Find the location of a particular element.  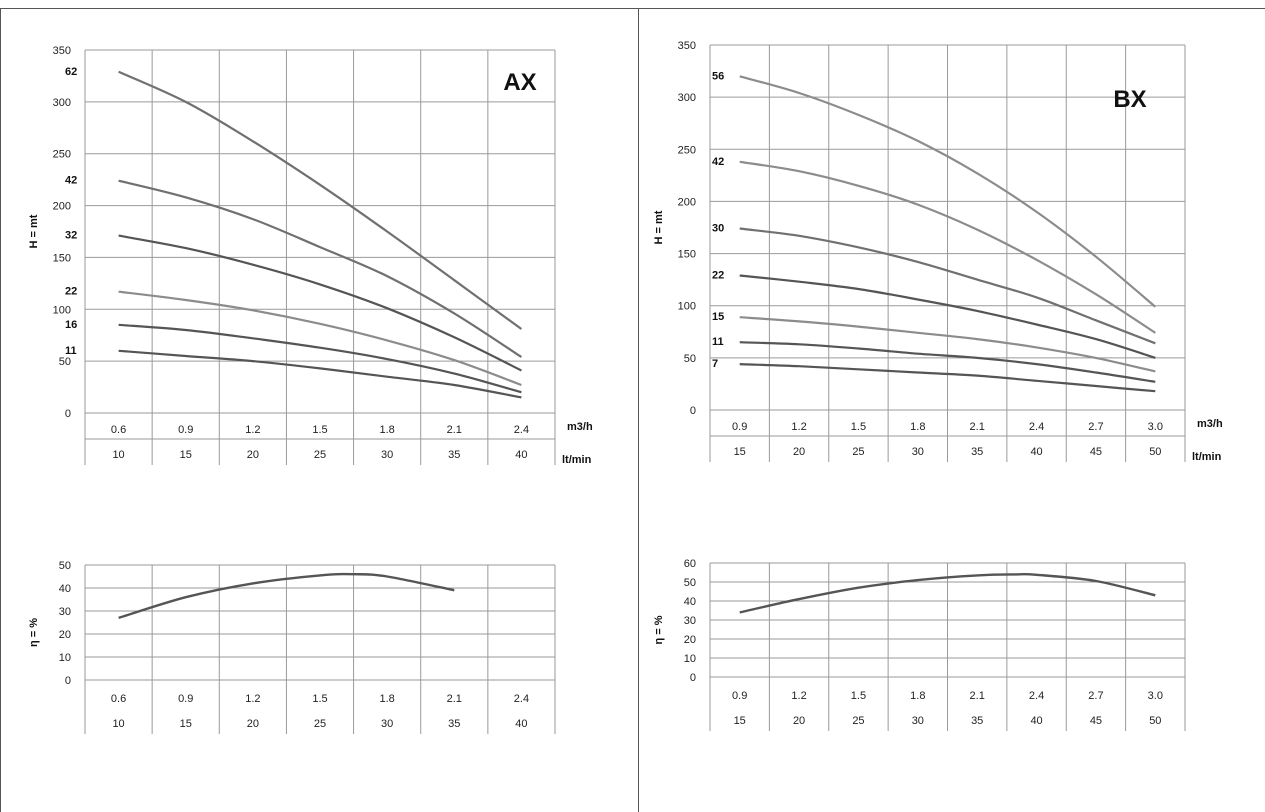

ax-eff-y-tick: 50 is located at coordinates (65, 566).